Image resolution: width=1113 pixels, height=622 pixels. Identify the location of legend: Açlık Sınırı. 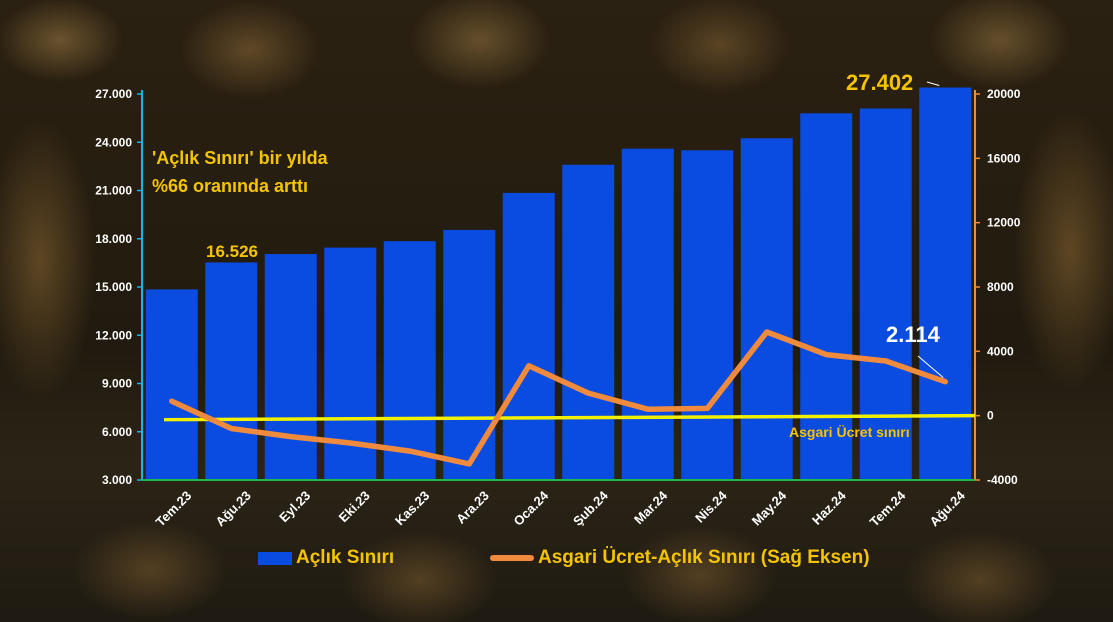
(326, 558).